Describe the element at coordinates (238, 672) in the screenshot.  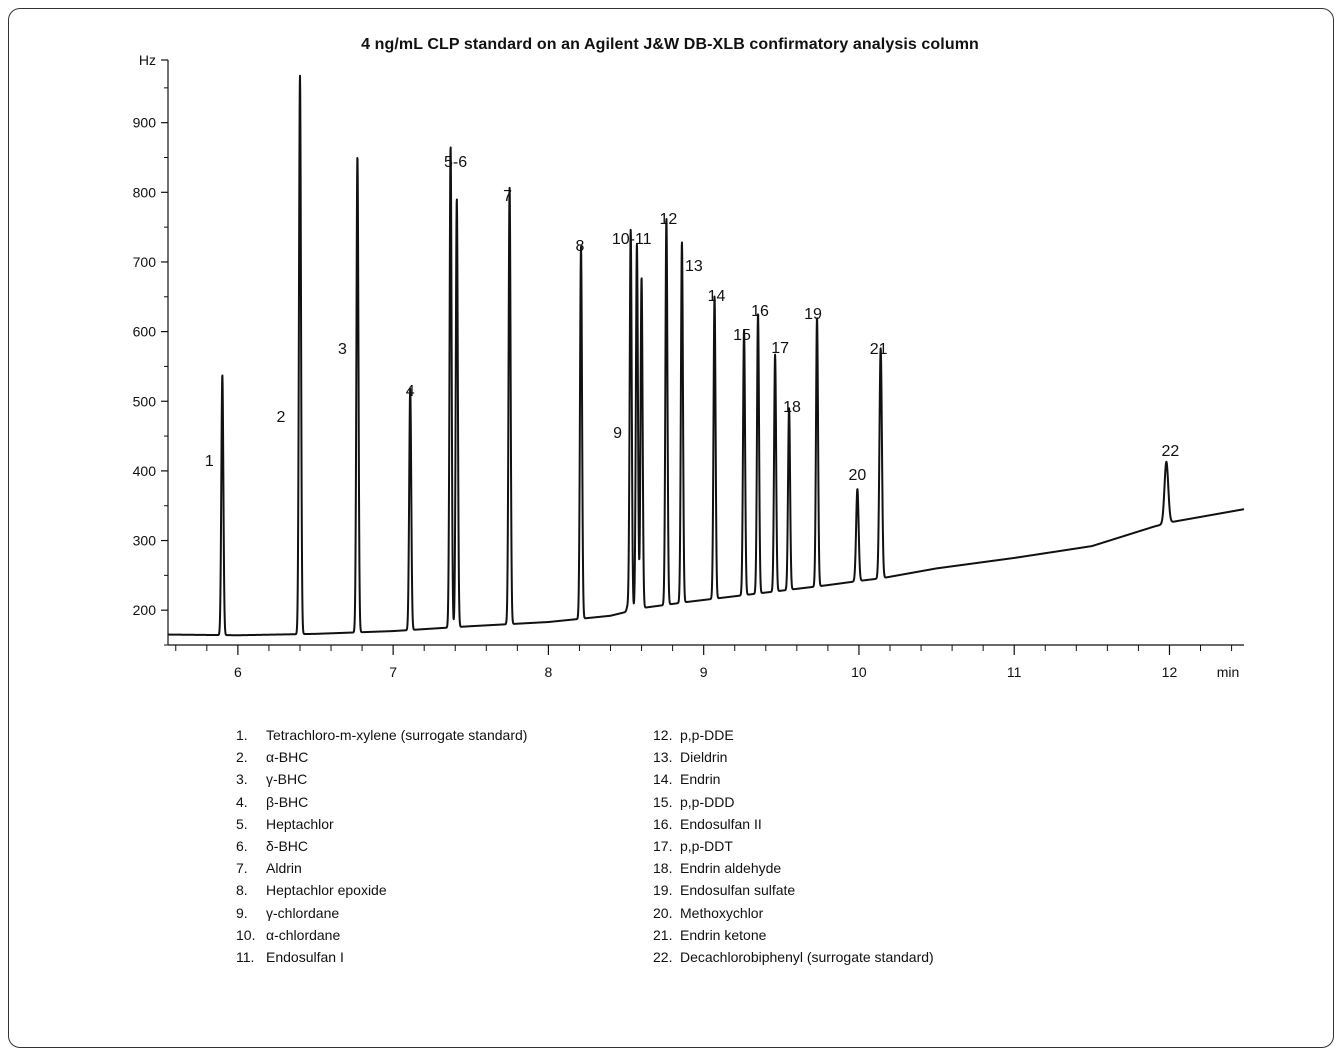
I see `x-tick-label: 6` at that location.